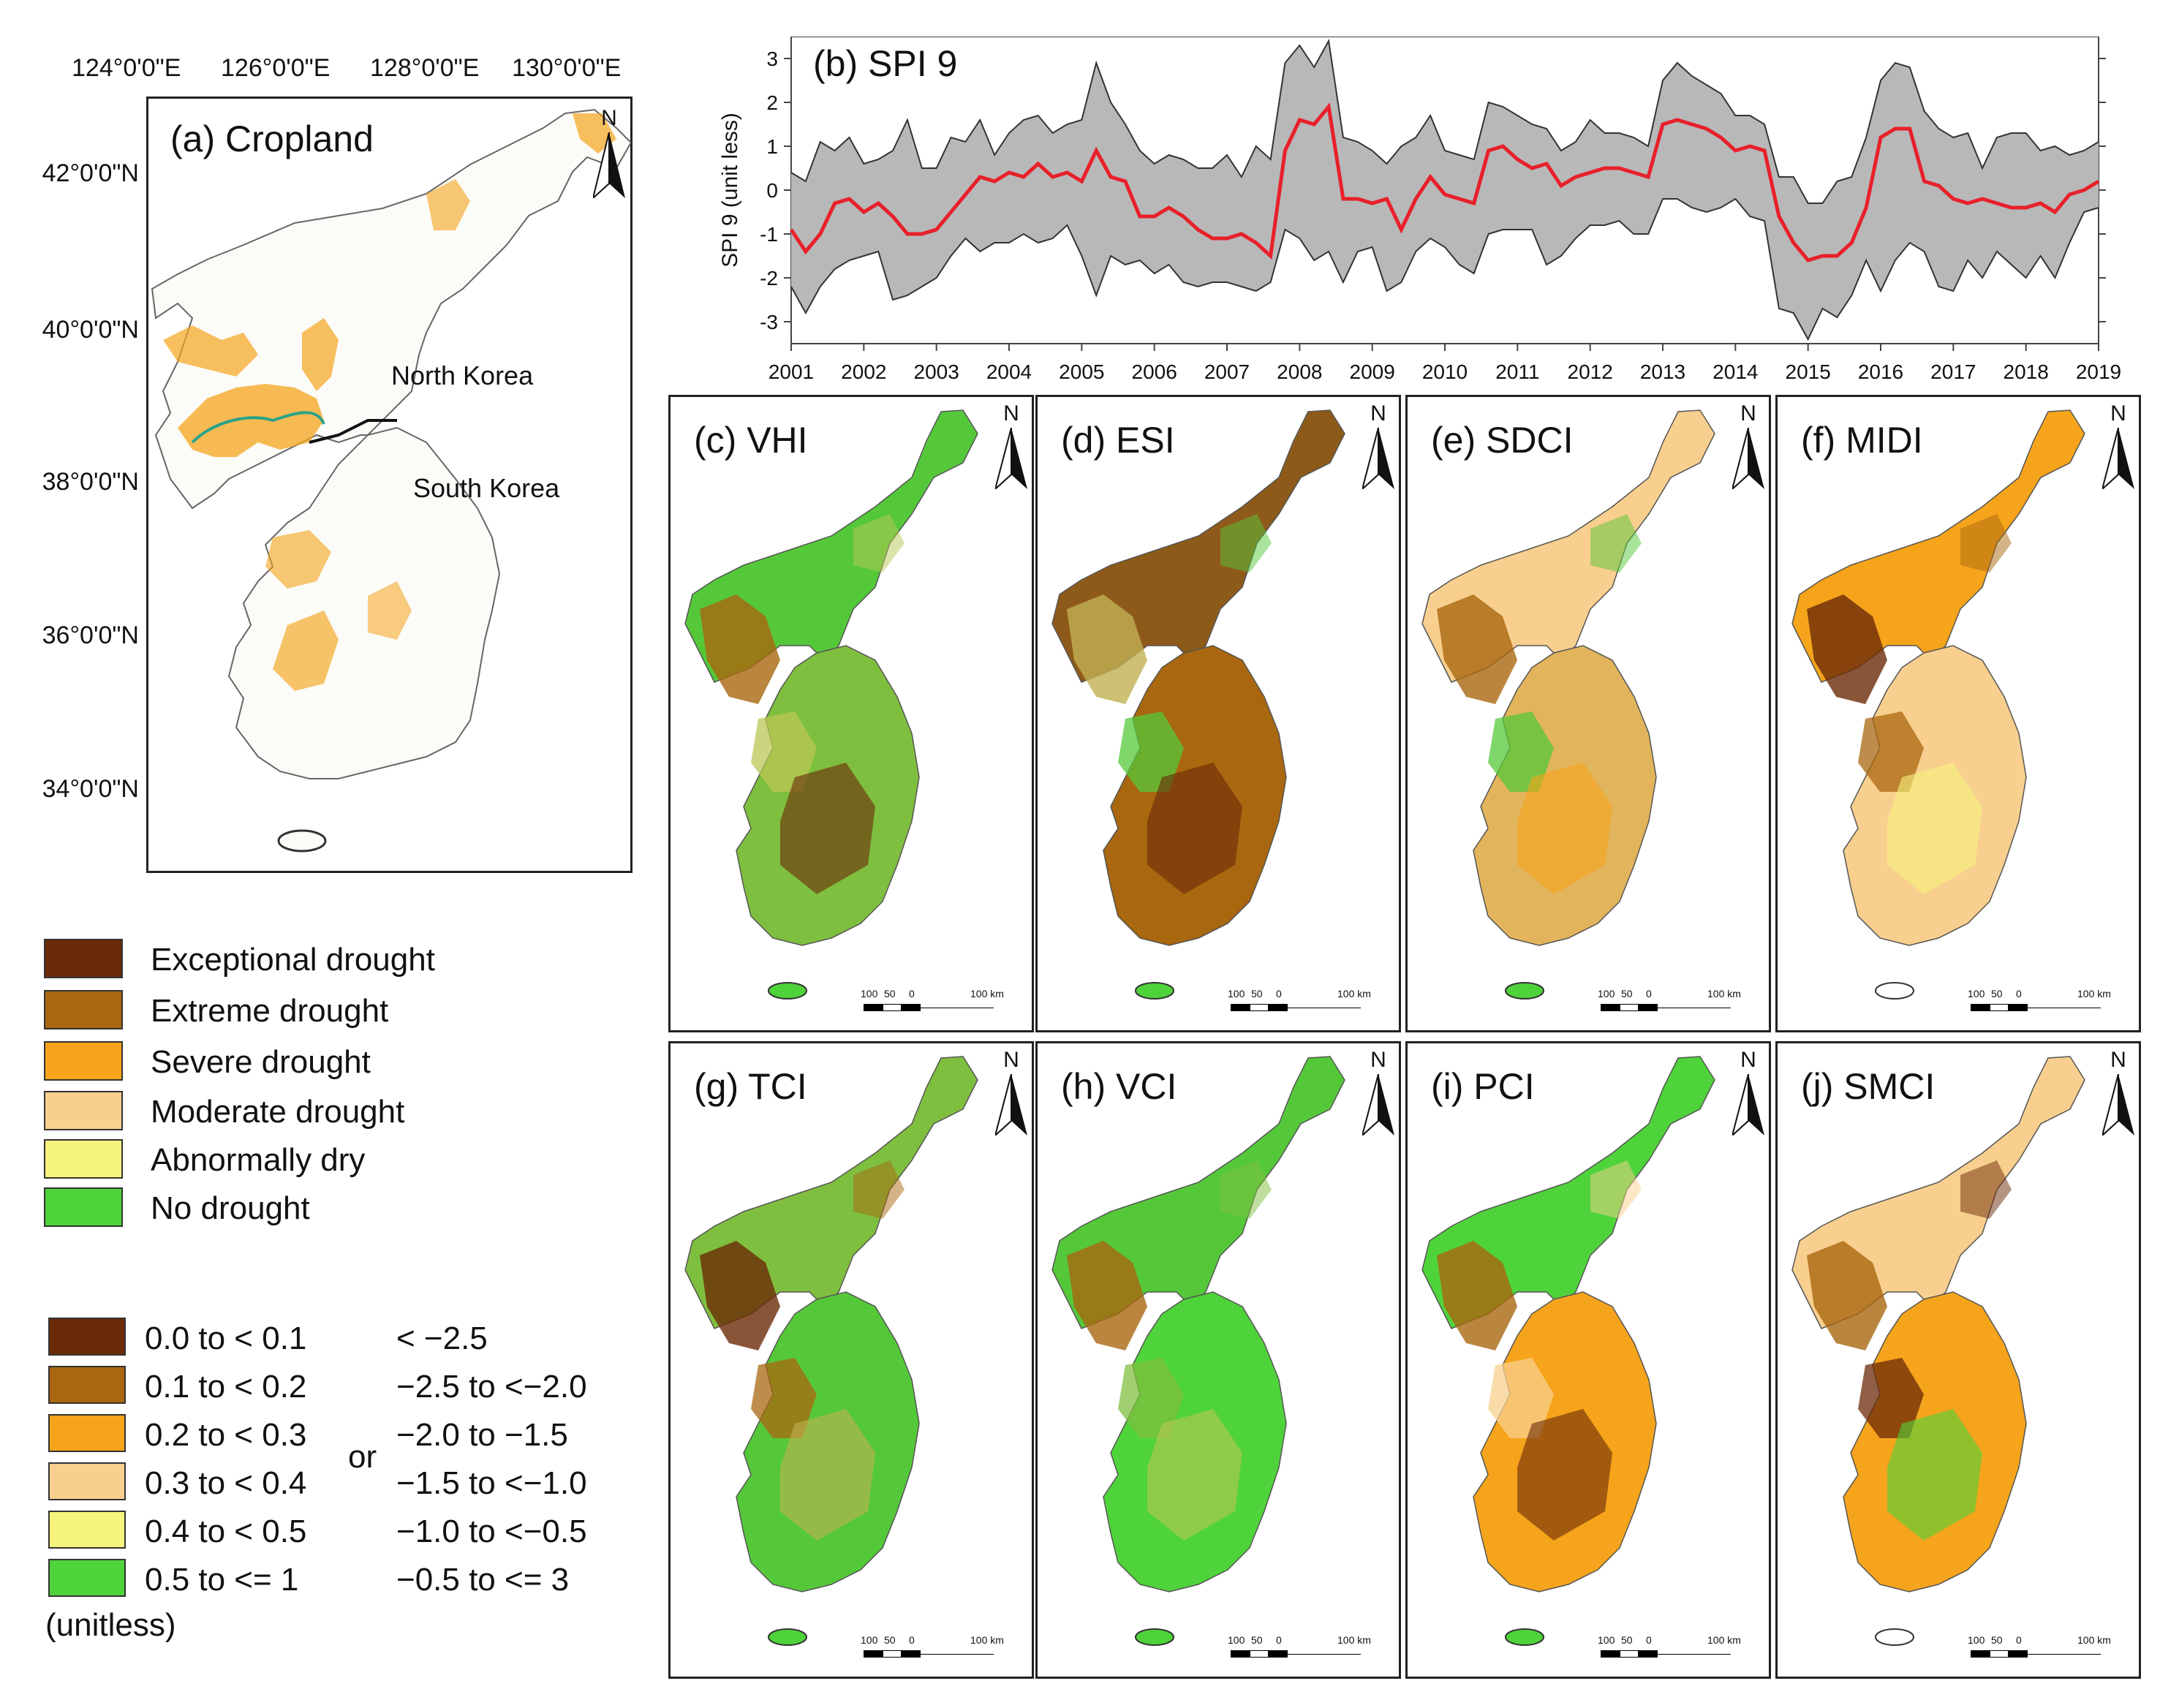 Image resolution: width=2160 pixels, height=1708 pixels. I want to click on x-tick-label: 2013, so click(1662, 371).